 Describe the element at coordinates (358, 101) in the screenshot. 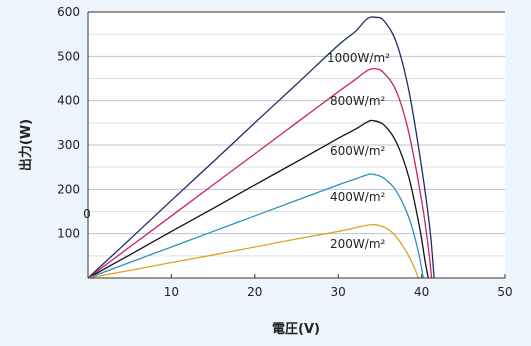

I see `series-label-1: 800W/m²` at that location.